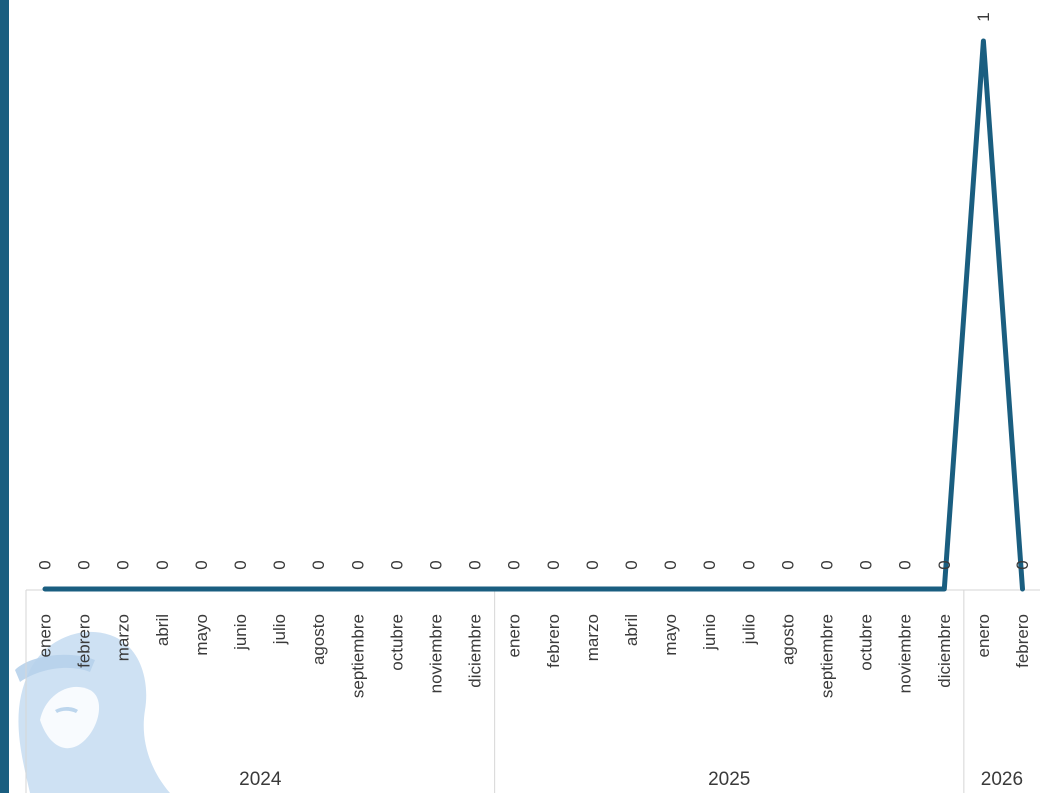 The height and width of the screenshot is (793, 1040). I want to click on data-label: 1, so click(983, 16).